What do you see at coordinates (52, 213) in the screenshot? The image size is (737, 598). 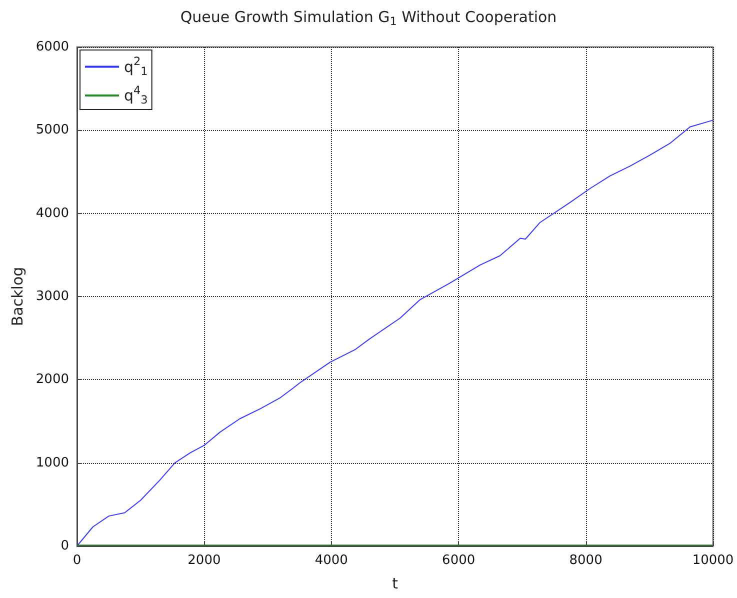 I see `y-tick-label: 4000` at bounding box center [52, 213].